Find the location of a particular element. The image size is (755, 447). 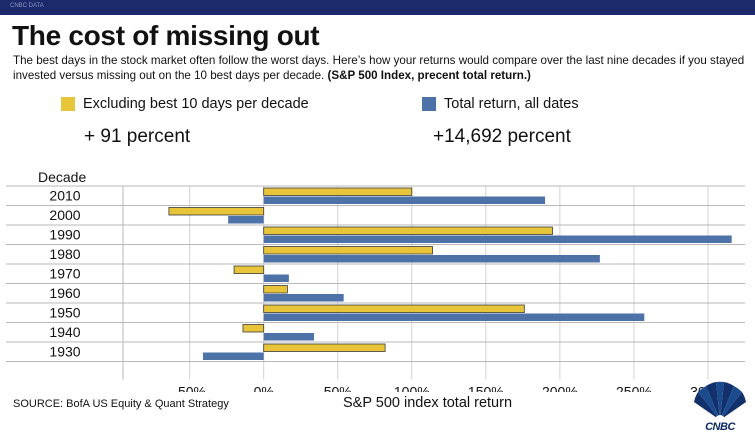

subtitle-note: (S&P 500 Index, precent total return.) is located at coordinates (429, 75).